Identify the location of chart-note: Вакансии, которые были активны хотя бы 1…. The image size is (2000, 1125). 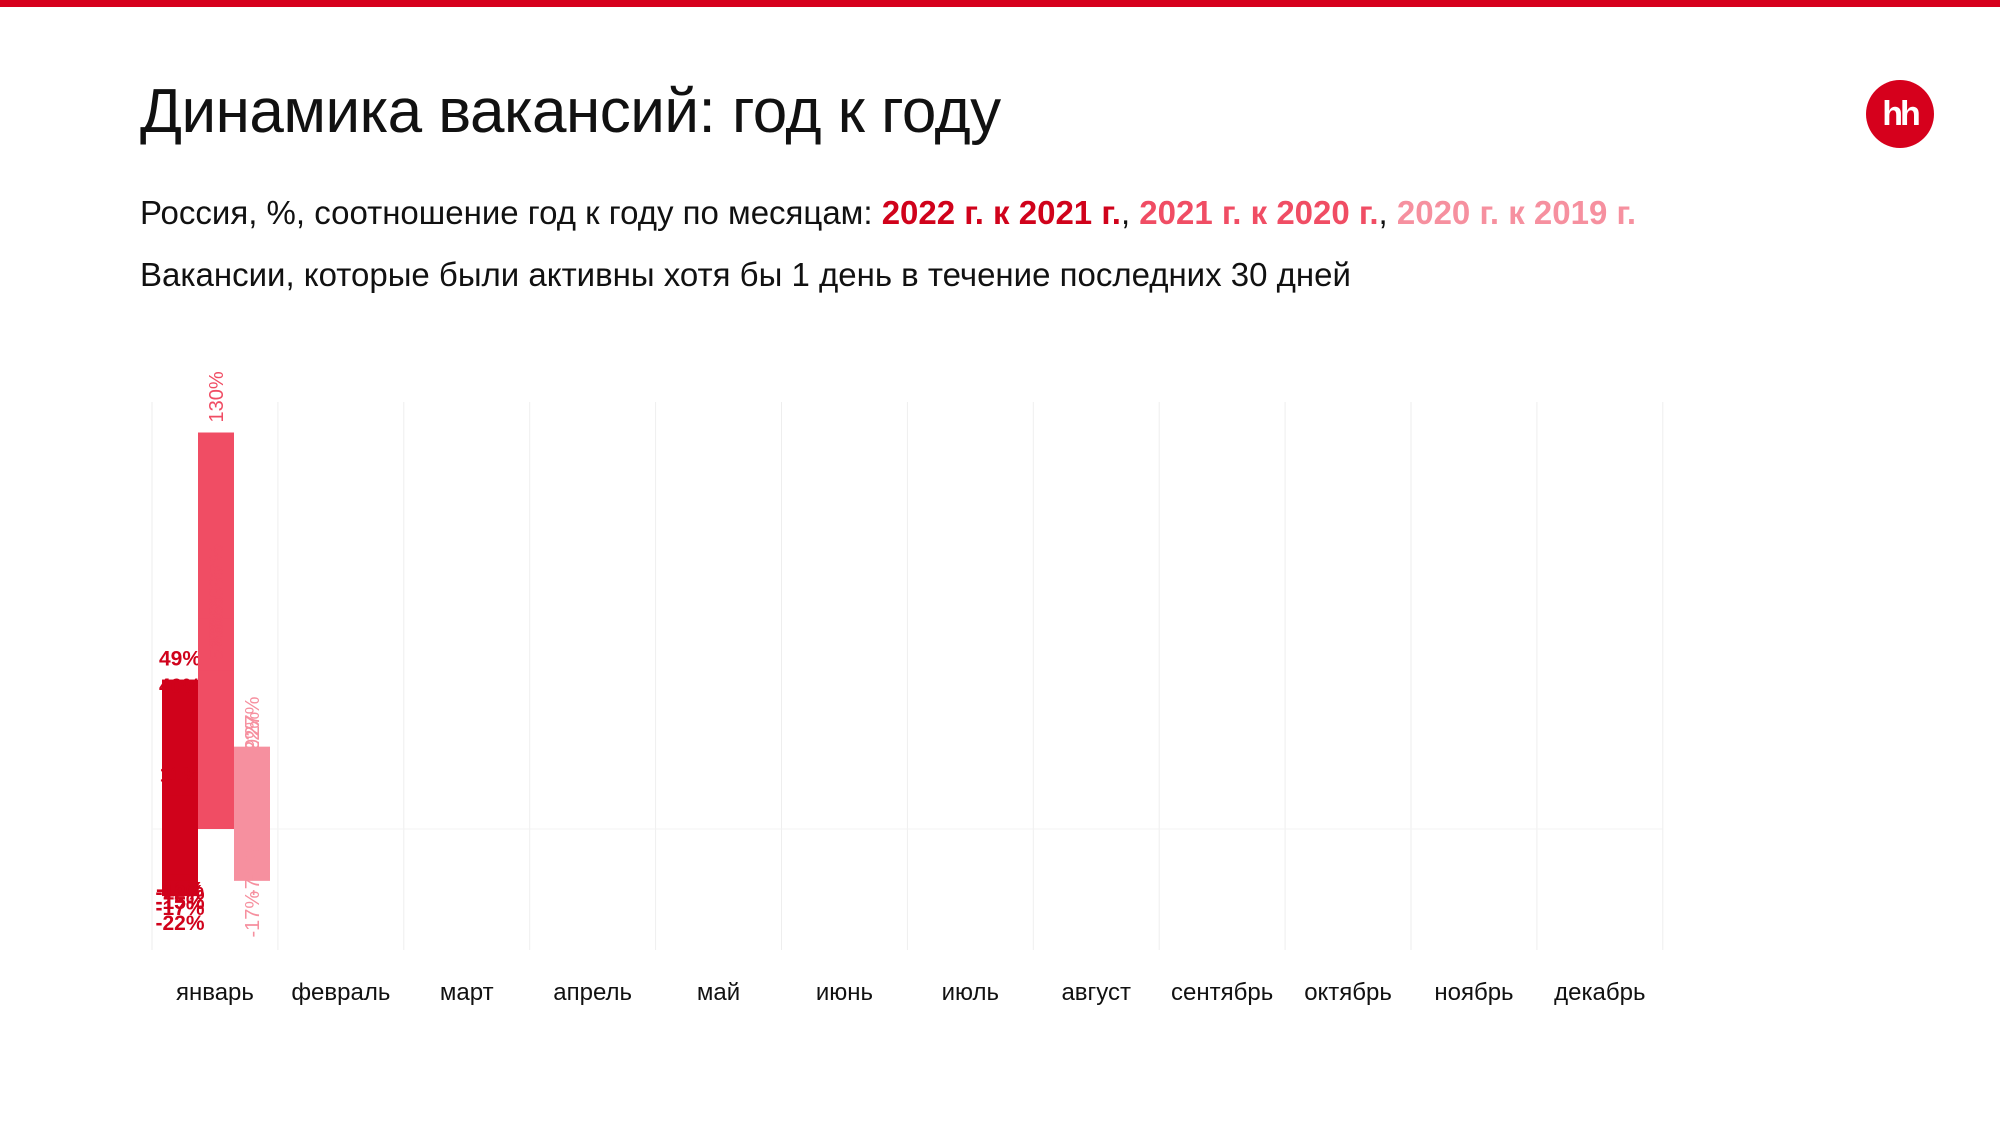
(745, 274).